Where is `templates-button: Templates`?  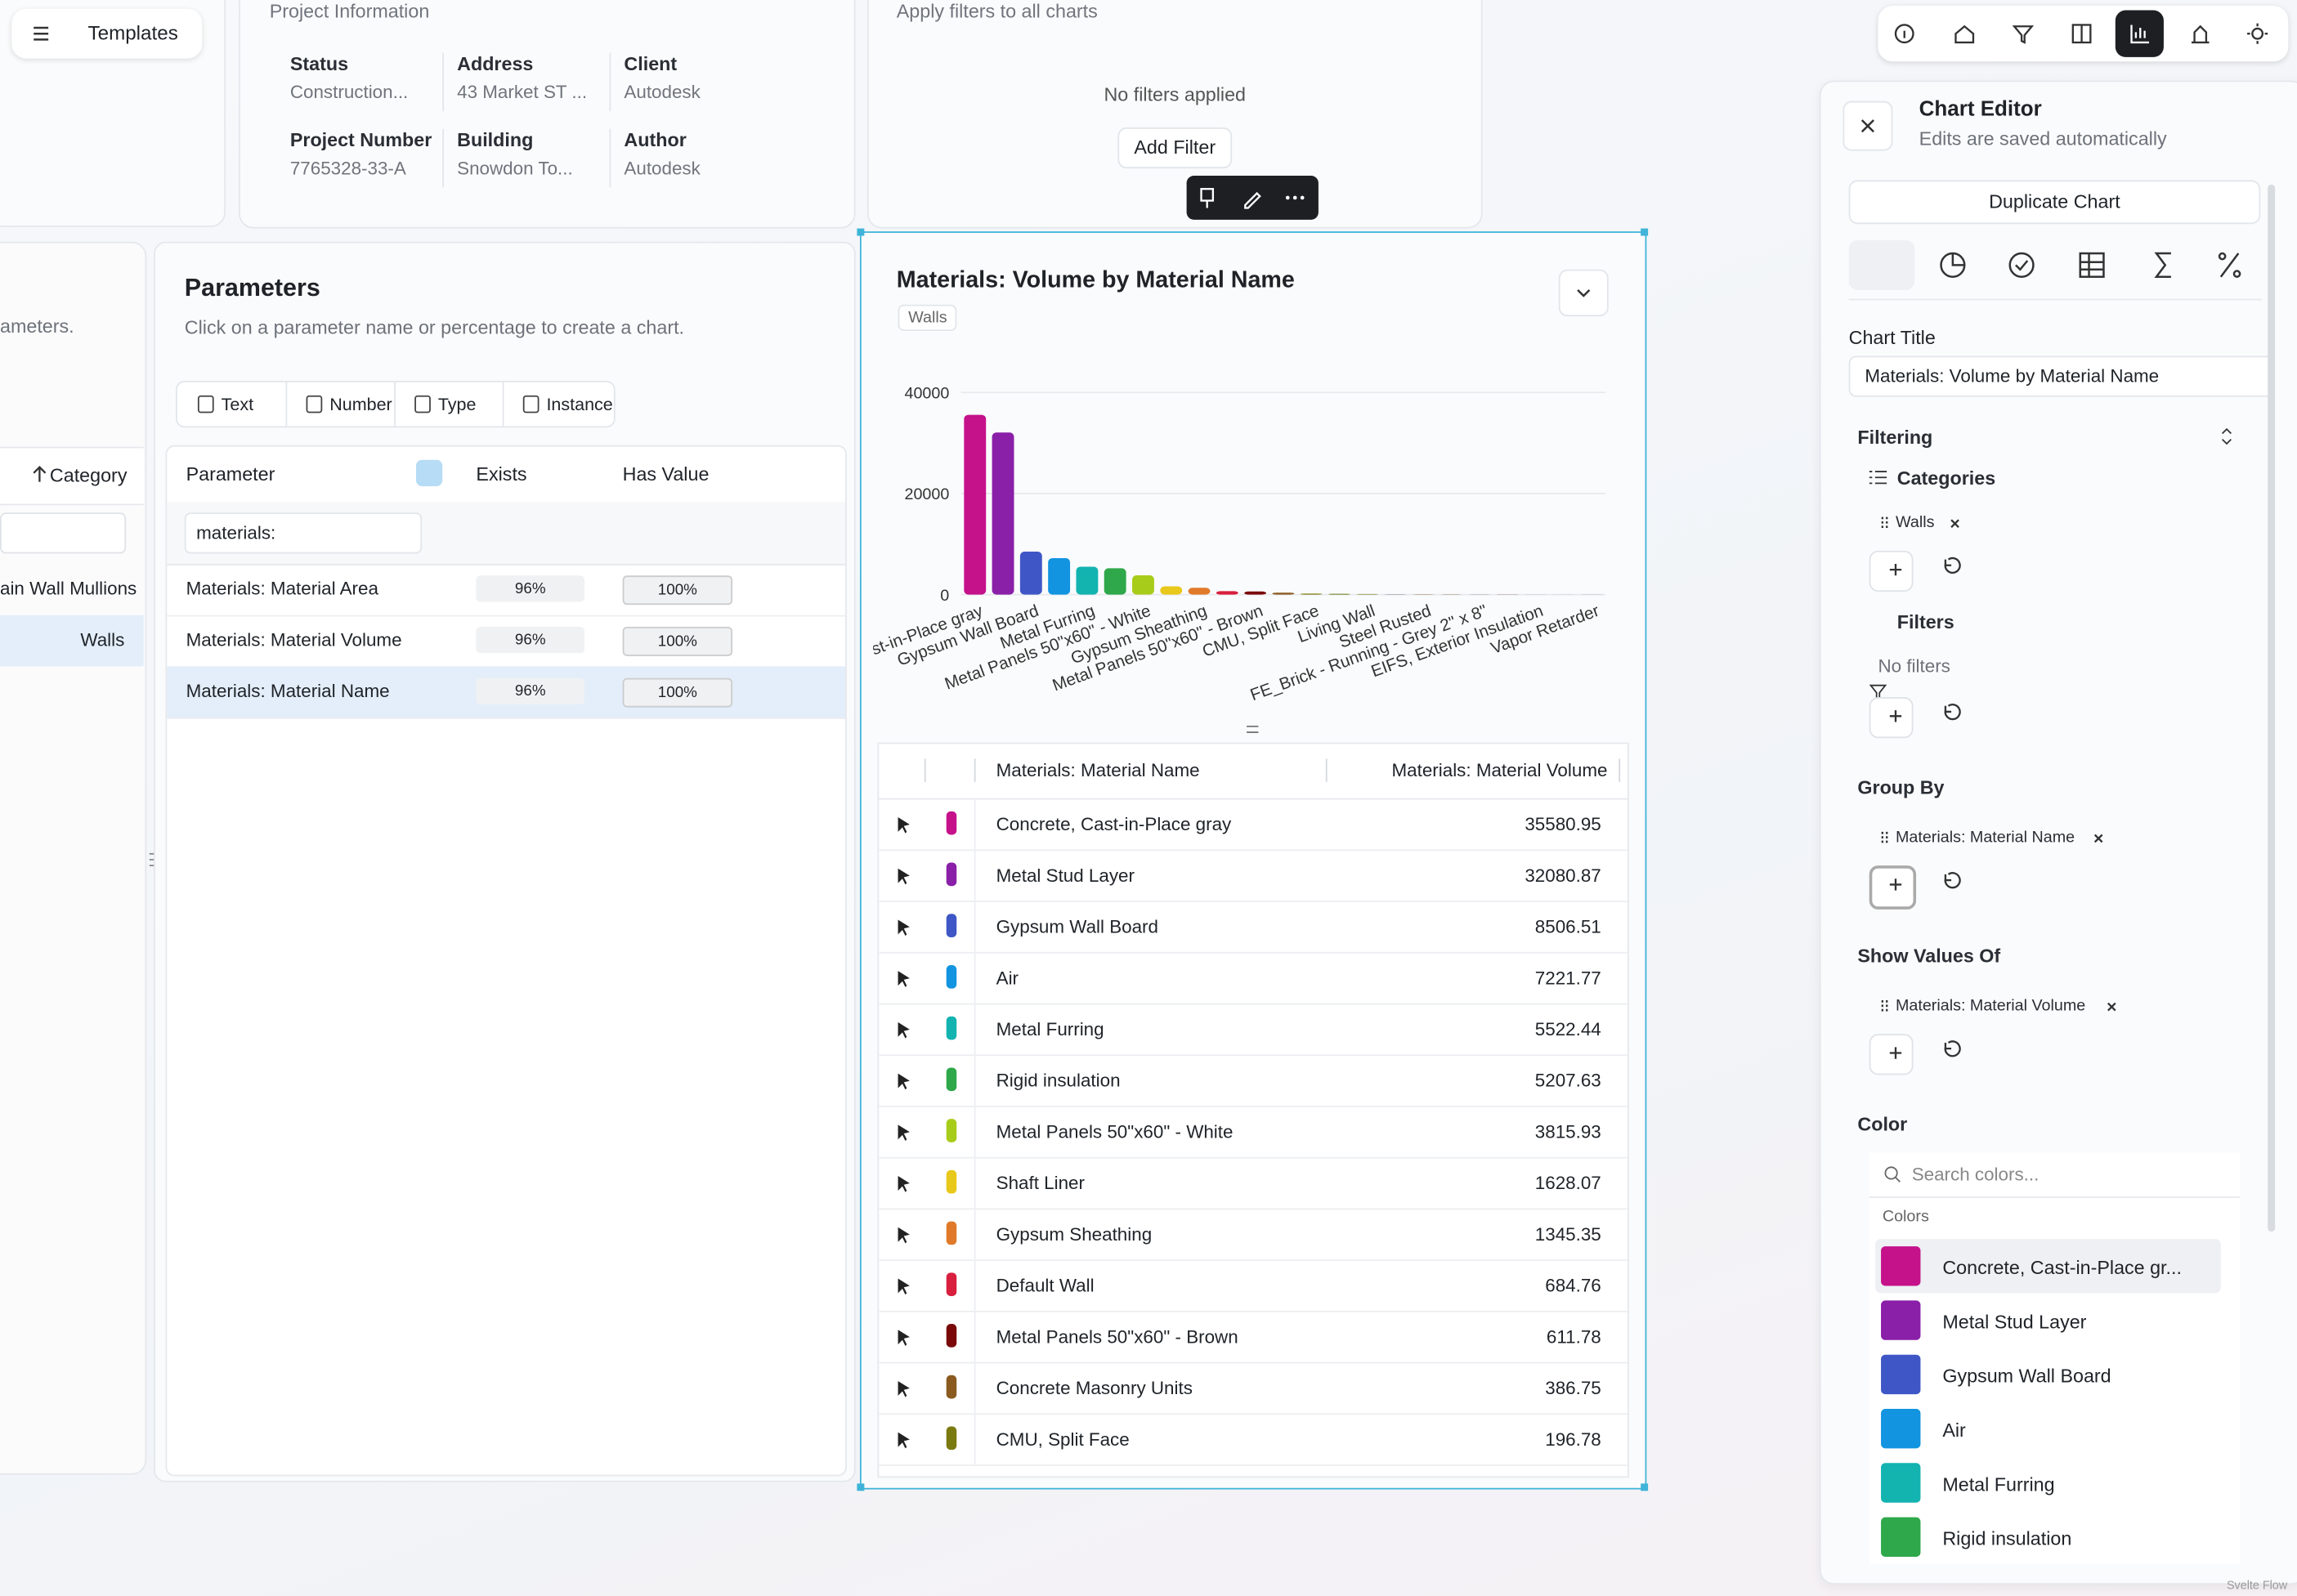 templates-button: Templates is located at coordinates (107, 33).